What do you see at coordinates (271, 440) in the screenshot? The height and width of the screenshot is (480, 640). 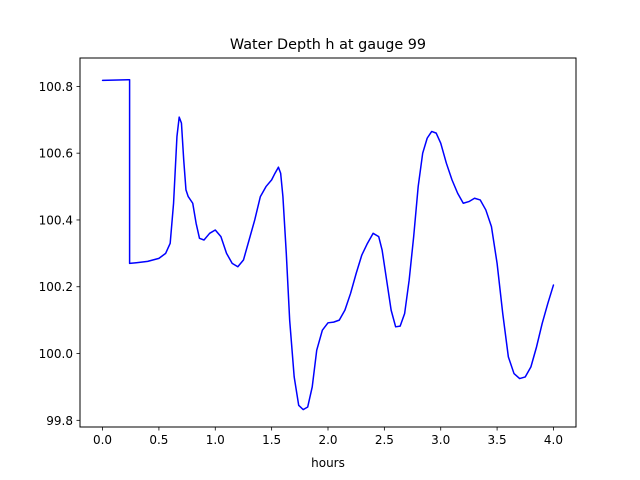 I see `x-tick-label: 1.5` at bounding box center [271, 440].